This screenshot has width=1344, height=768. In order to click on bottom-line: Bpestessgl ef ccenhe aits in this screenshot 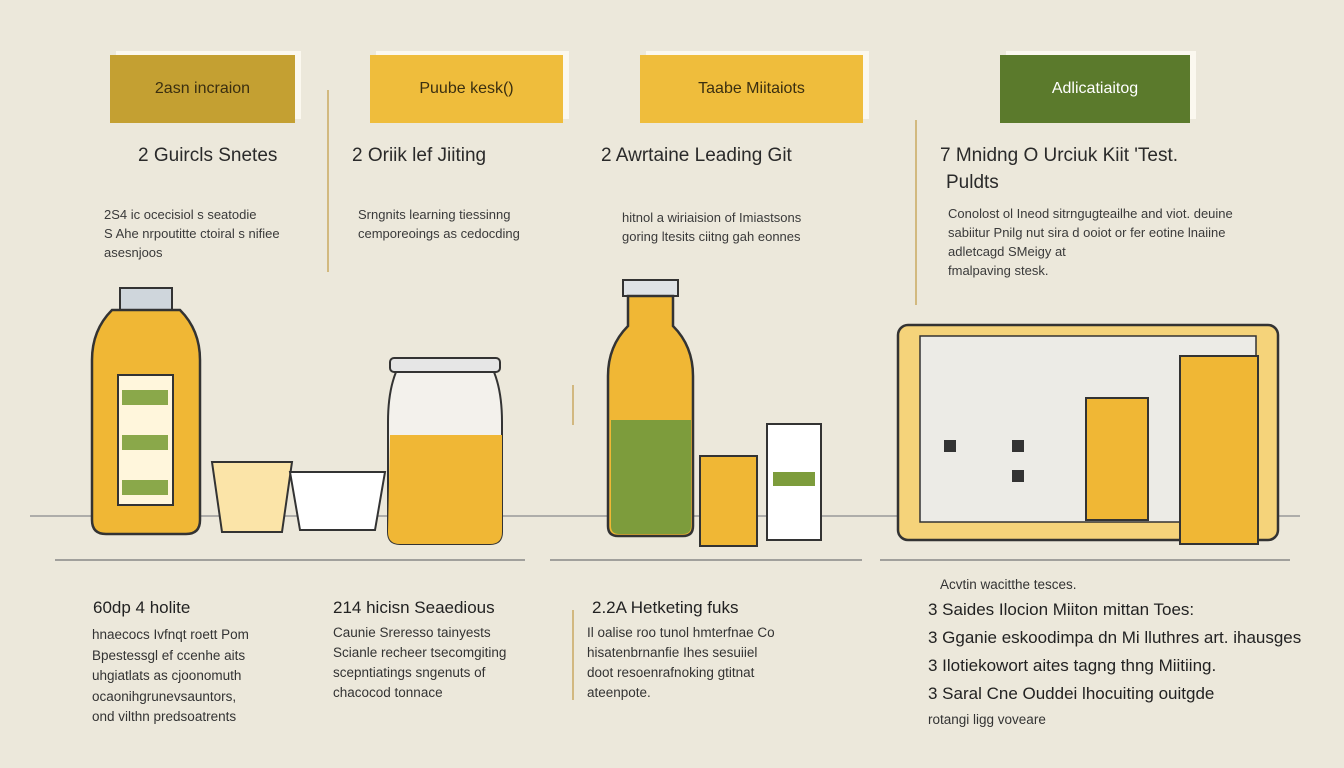, I will do `click(169, 655)`.